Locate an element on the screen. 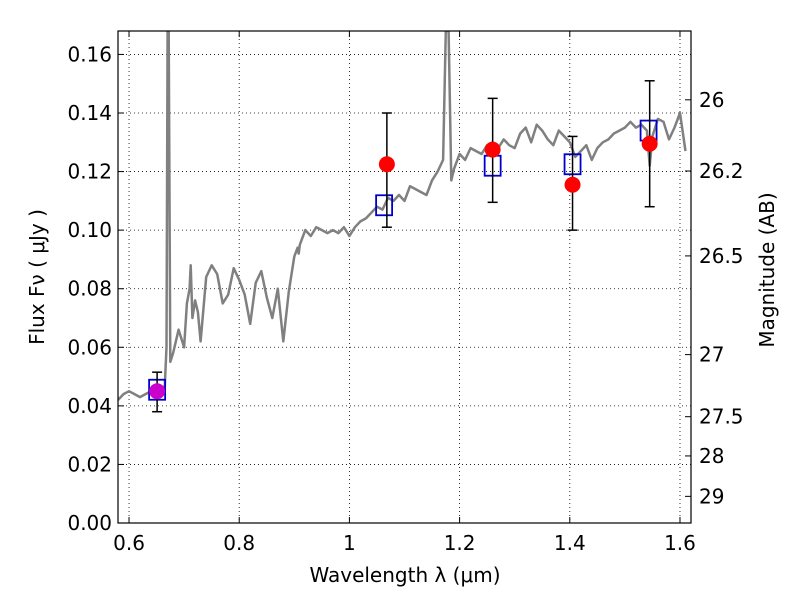 This screenshot has height=600, width=800. x-tick-label: 1.4 is located at coordinates (570, 543).